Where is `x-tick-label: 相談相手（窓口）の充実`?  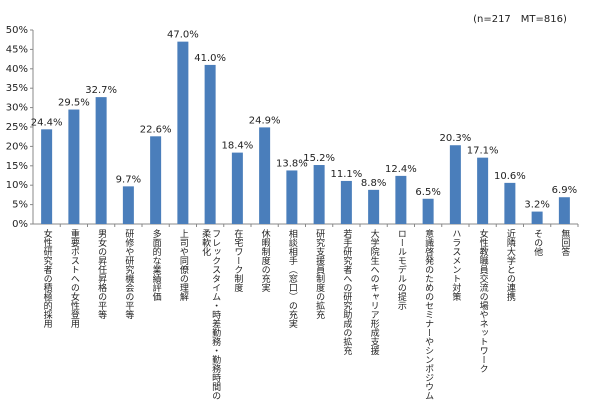 x-tick-label: 相談相手（窓口）の充実 is located at coordinates (291, 278).